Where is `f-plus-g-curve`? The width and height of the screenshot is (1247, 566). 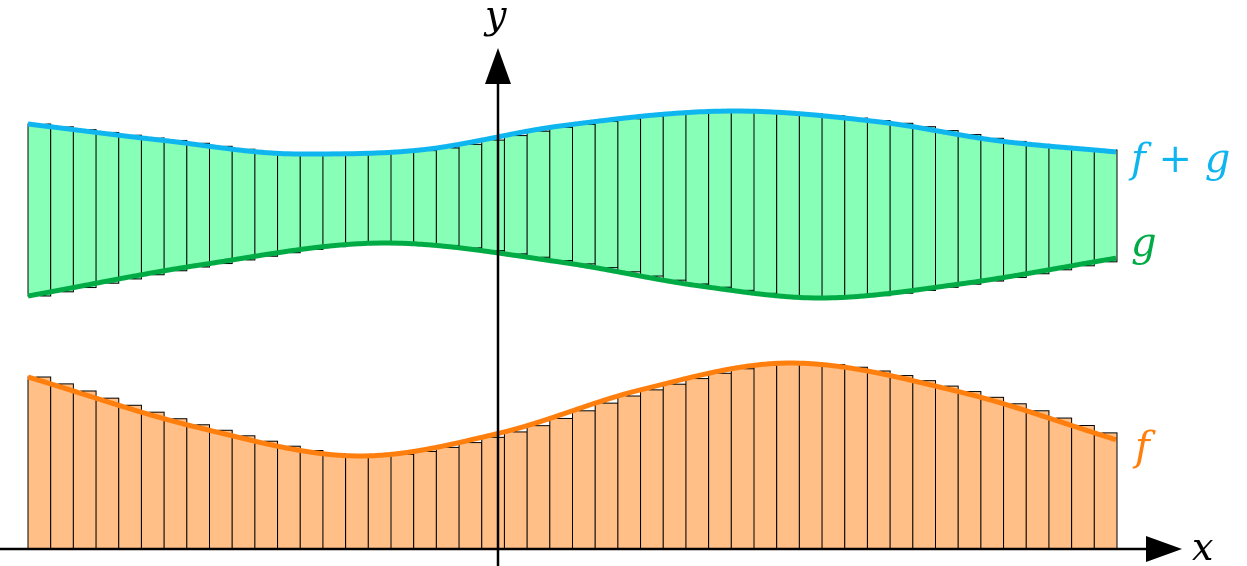
f-plus-g-curve is located at coordinates (572, 132).